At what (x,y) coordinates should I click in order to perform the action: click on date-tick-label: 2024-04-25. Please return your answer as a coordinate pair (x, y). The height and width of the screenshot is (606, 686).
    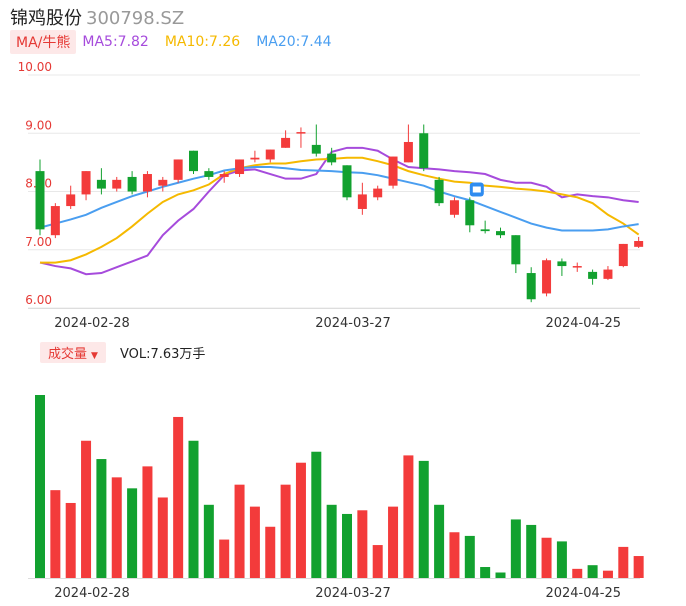
    Looking at the image, I should click on (583, 323).